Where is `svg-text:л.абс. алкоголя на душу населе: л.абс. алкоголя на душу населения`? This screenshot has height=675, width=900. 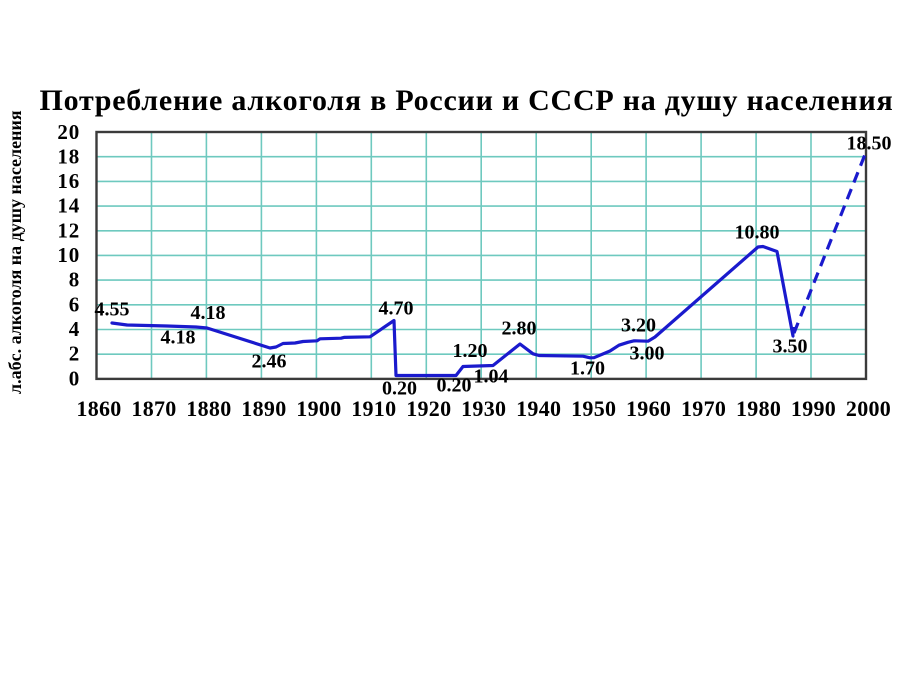 svg-text:л.абс. алкоголя на душу населе: л.абс. алкоголя на душу населения is located at coordinates (15, 252).